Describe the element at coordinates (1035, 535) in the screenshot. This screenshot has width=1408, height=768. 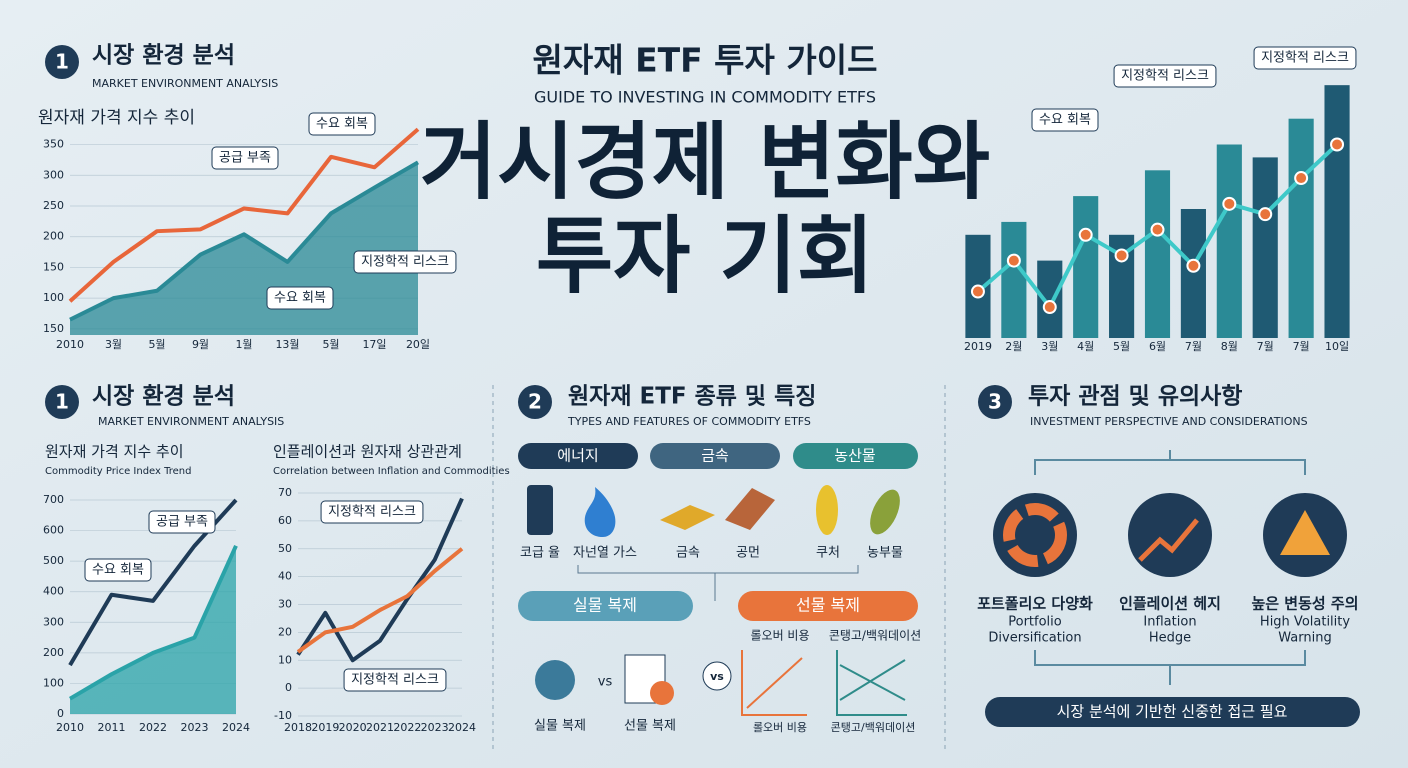
I see `donut-icon` at that location.